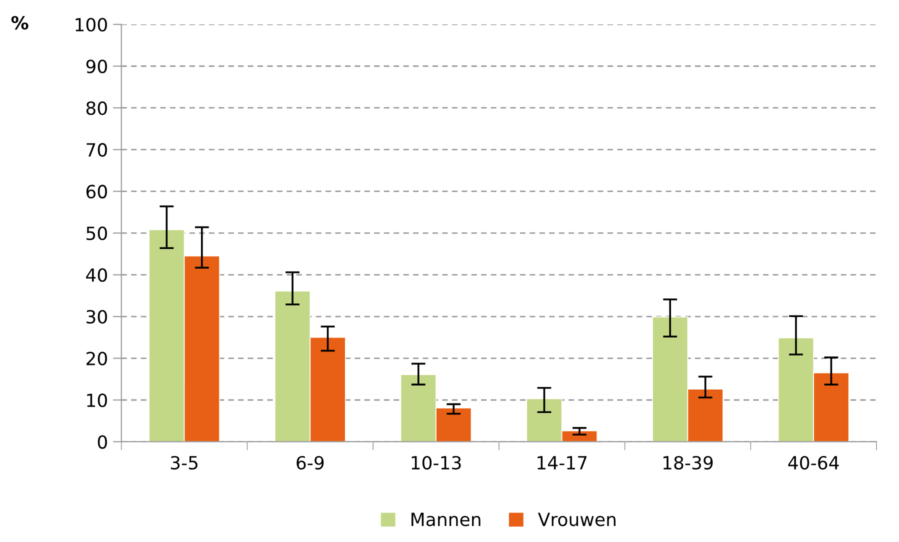 This screenshot has height=542, width=899. What do you see at coordinates (19, 23) in the screenshot?
I see `y-axis-title: %` at bounding box center [19, 23].